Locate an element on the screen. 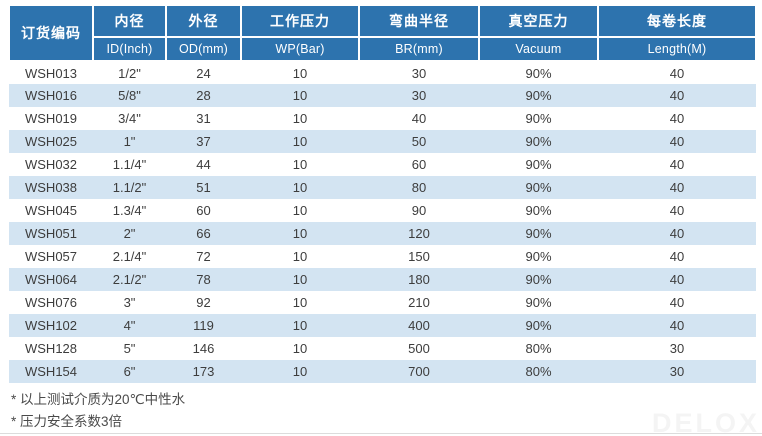  header-inner-diameter-cn: 内径 is located at coordinates (129, 21).